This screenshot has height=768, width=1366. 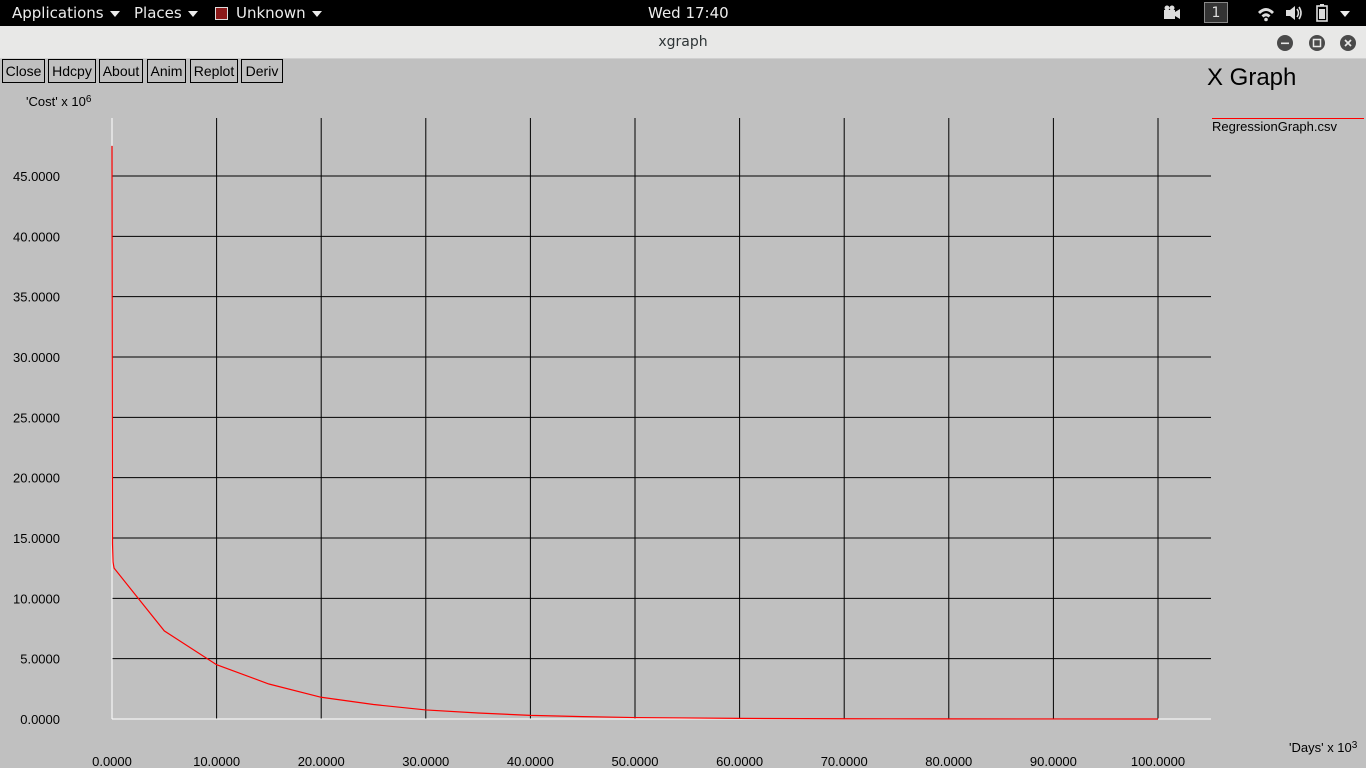 What do you see at coordinates (36, 176) in the screenshot?
I see `y-tick-label: 45.0000` at bounding box center [36, 176].